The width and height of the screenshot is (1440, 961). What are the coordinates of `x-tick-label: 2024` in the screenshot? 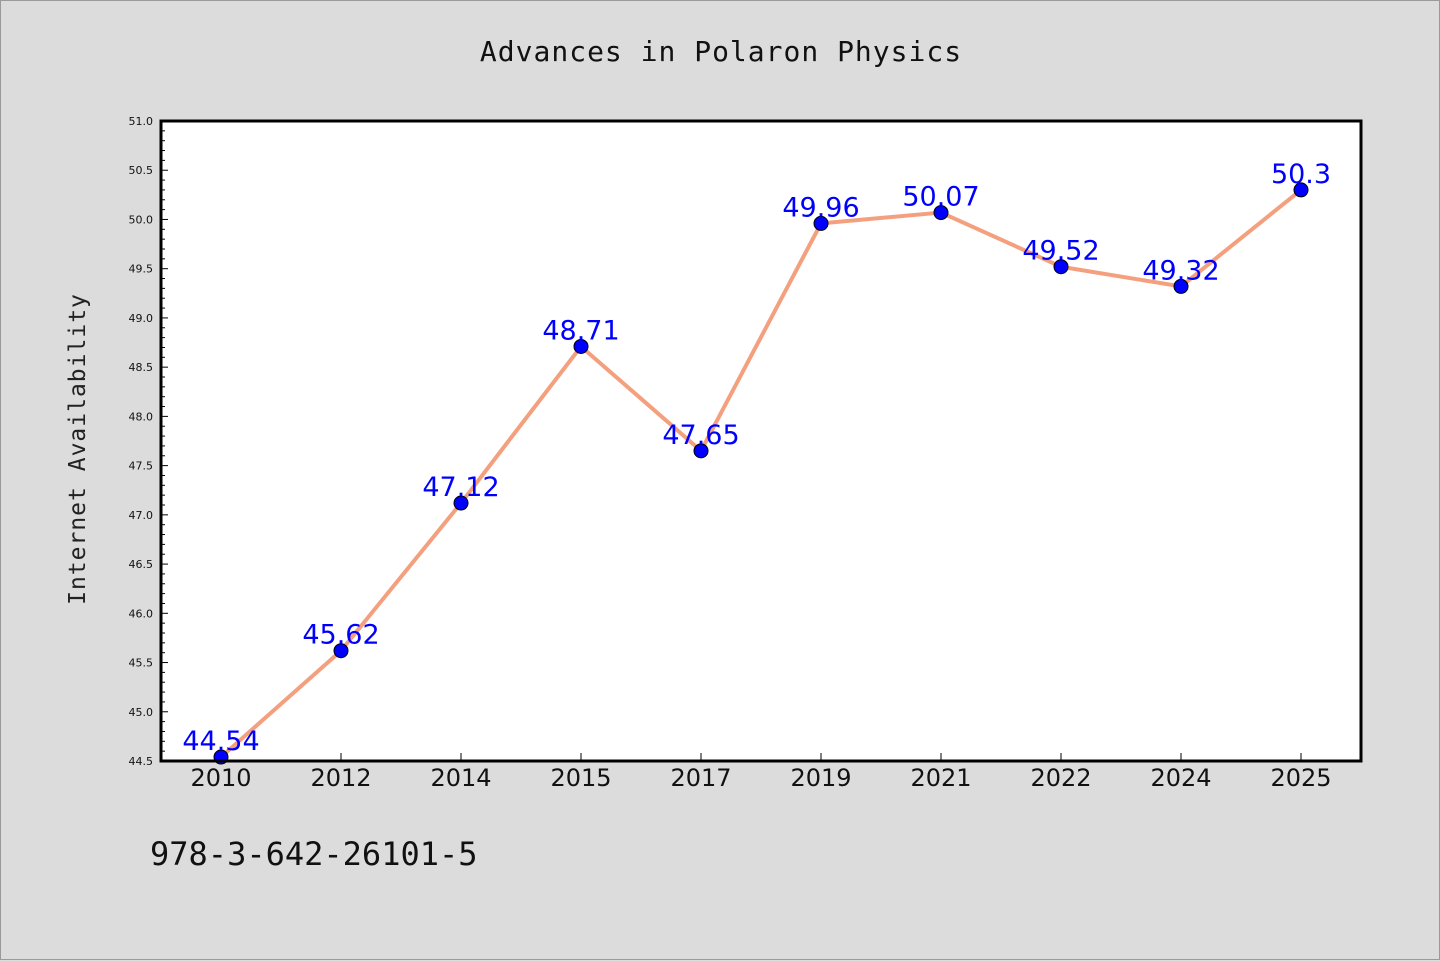 It's located at (1180, 778).